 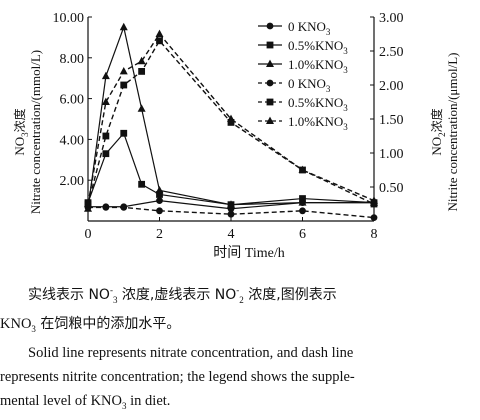 I want to click on left-y-tick-label: 4.00, so click(x=72, y=140).